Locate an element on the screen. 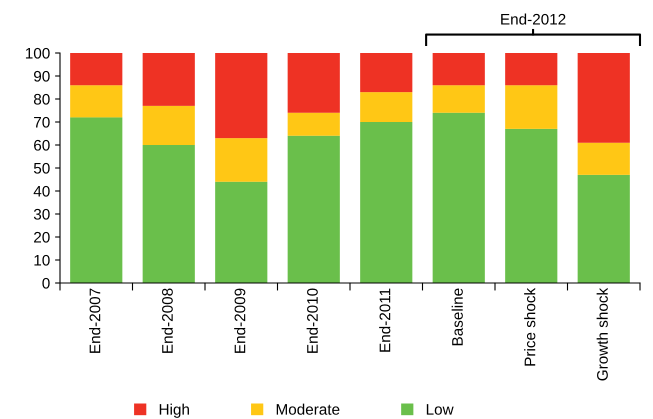 The image size is (653, 419). y-tick-label: 90 is located at coordinates (42, 76).